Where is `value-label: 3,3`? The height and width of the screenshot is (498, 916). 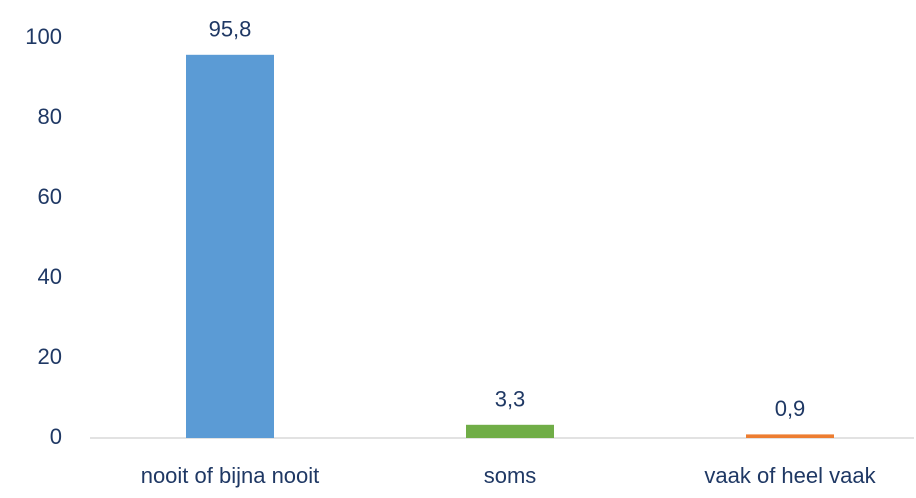 value-label: 3,3 is located at coordinates (510, 399).